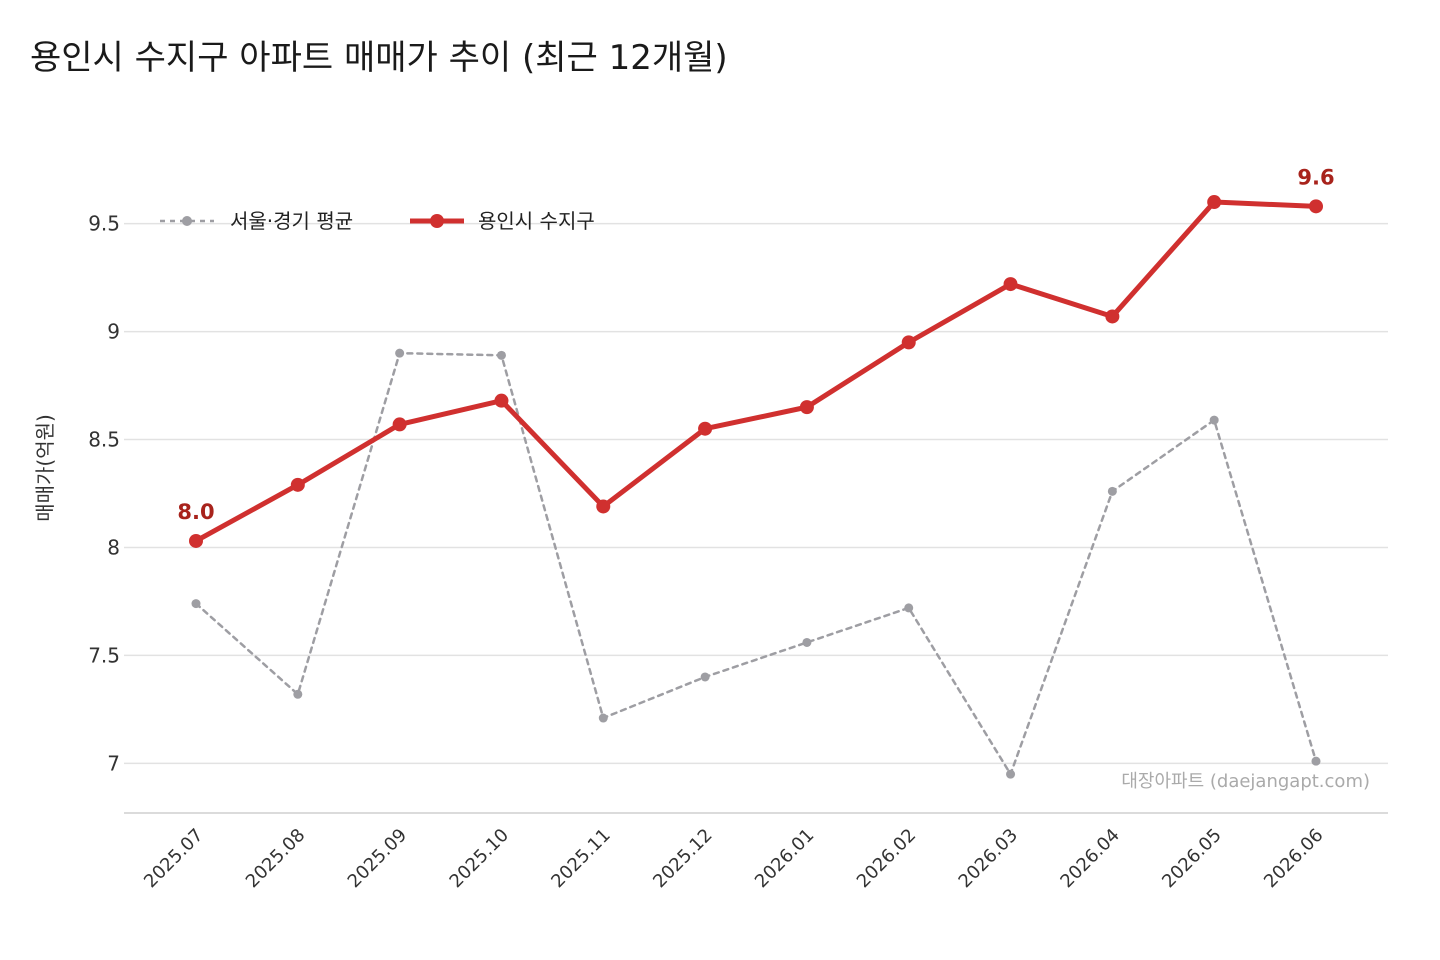 The height and width of the screenshot is (960, 1440). What do you see at coordinates (1191, 858) in the screenshot?
I see `x-tick-label: 2026.05` at bounding box center [1191, 858].